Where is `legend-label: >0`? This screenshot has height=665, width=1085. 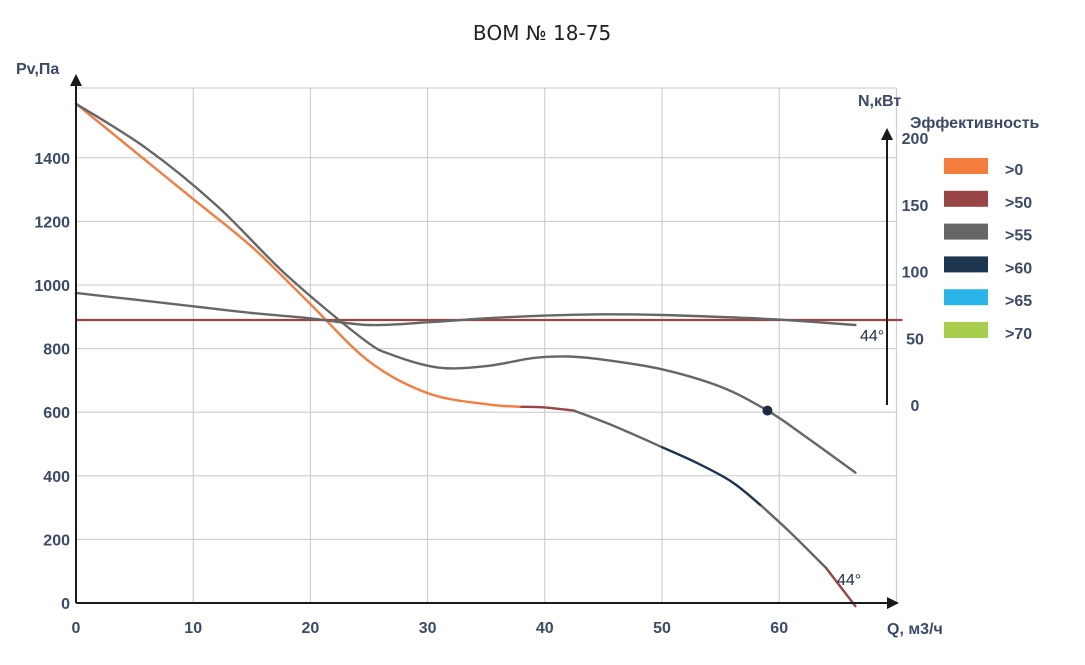 legend-label: >0 is located at coordinates (1014, 170).